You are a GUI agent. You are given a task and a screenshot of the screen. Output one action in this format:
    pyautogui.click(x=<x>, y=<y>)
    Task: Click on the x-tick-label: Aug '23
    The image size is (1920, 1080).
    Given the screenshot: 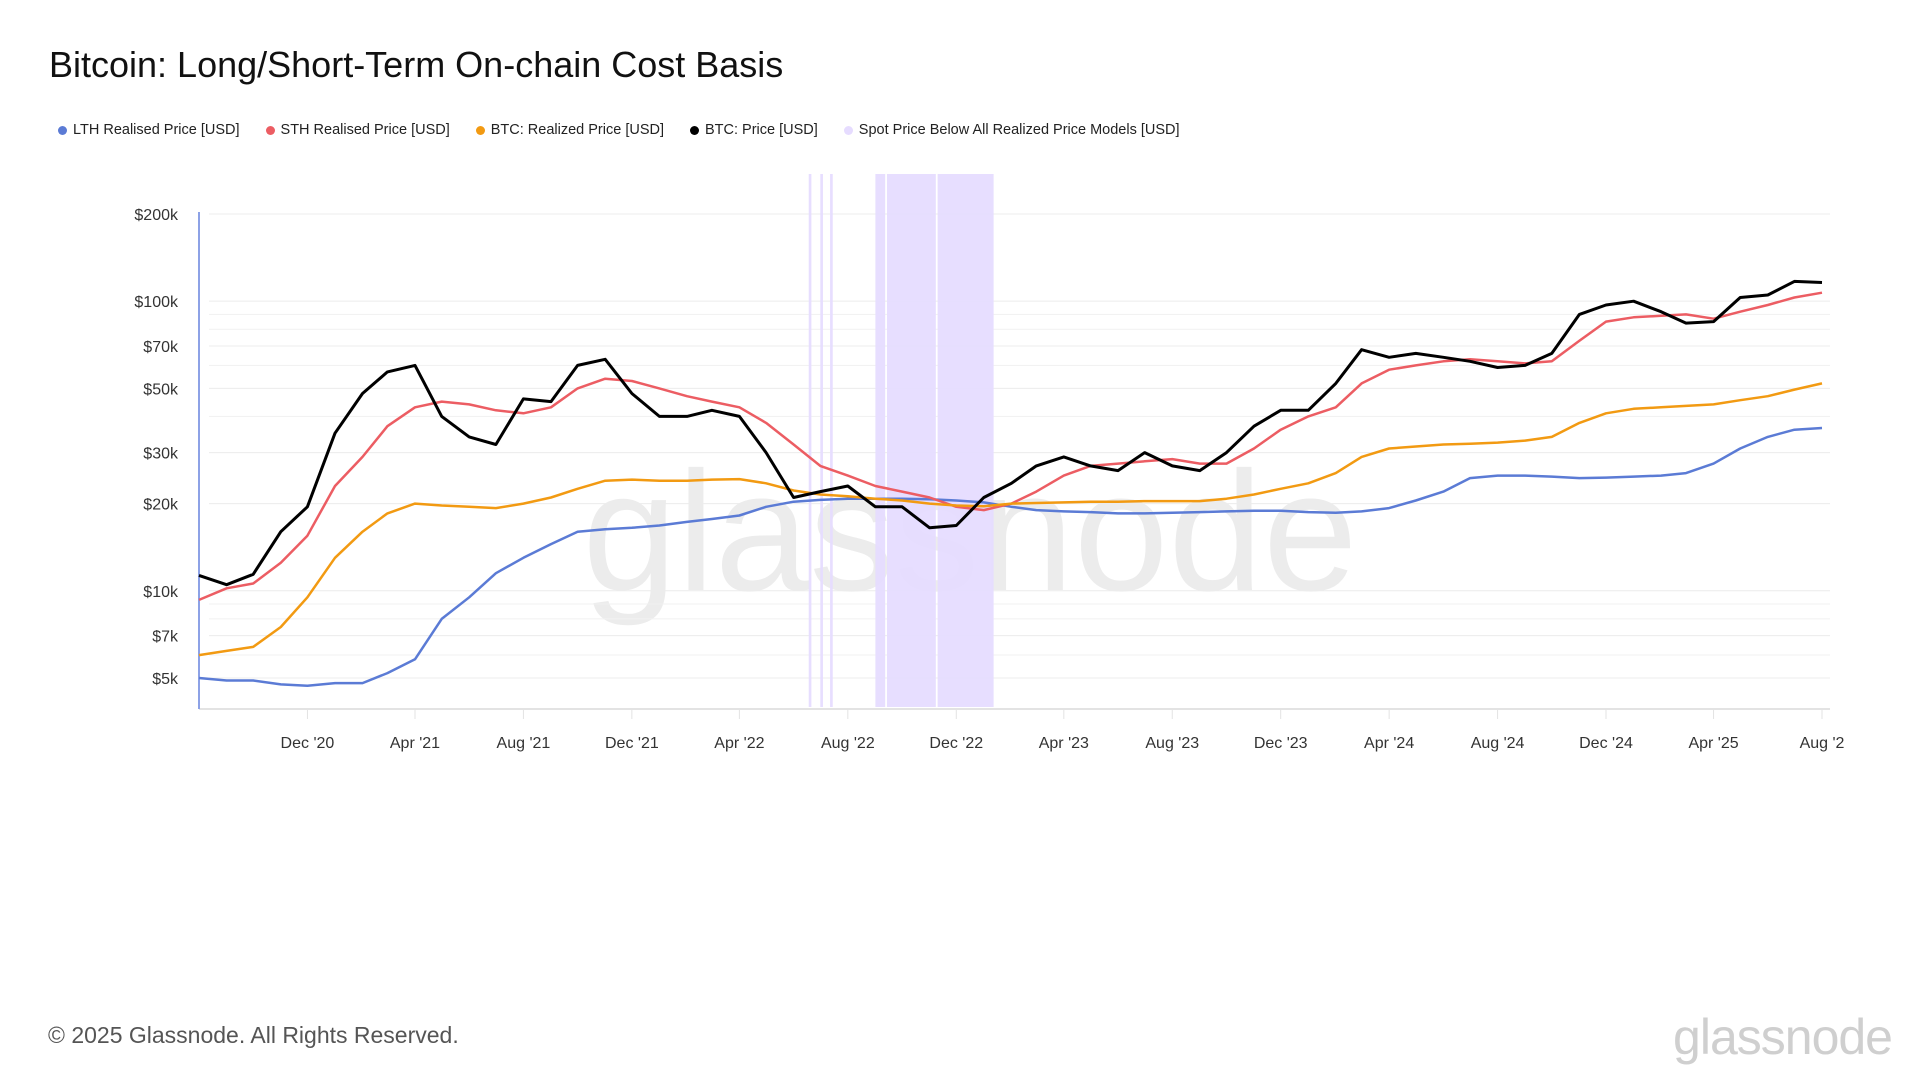 What is the action you would take?
    pyautogui.click(x=1172, y=743)
    